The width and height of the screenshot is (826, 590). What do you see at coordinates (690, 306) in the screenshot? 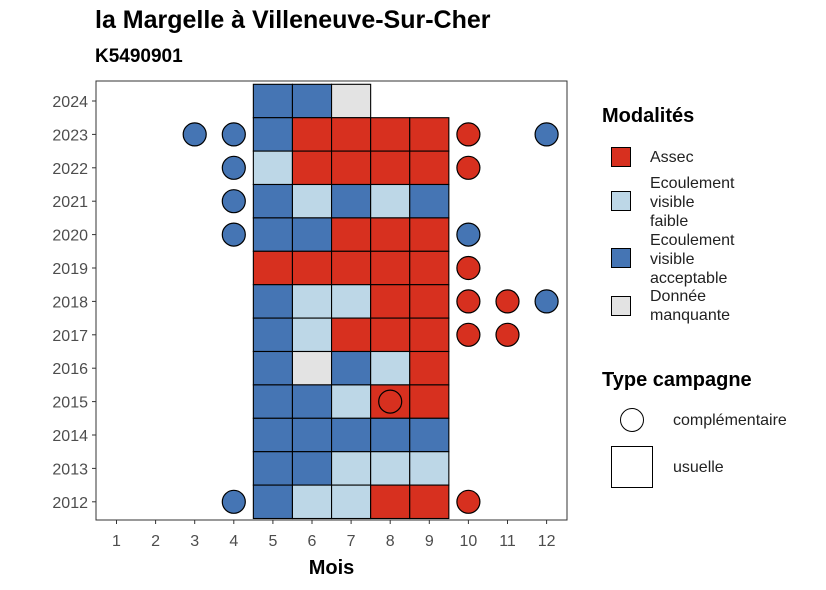
I see `legend-label-manquante: Donnée manquante` at bounding box center [690, 306].